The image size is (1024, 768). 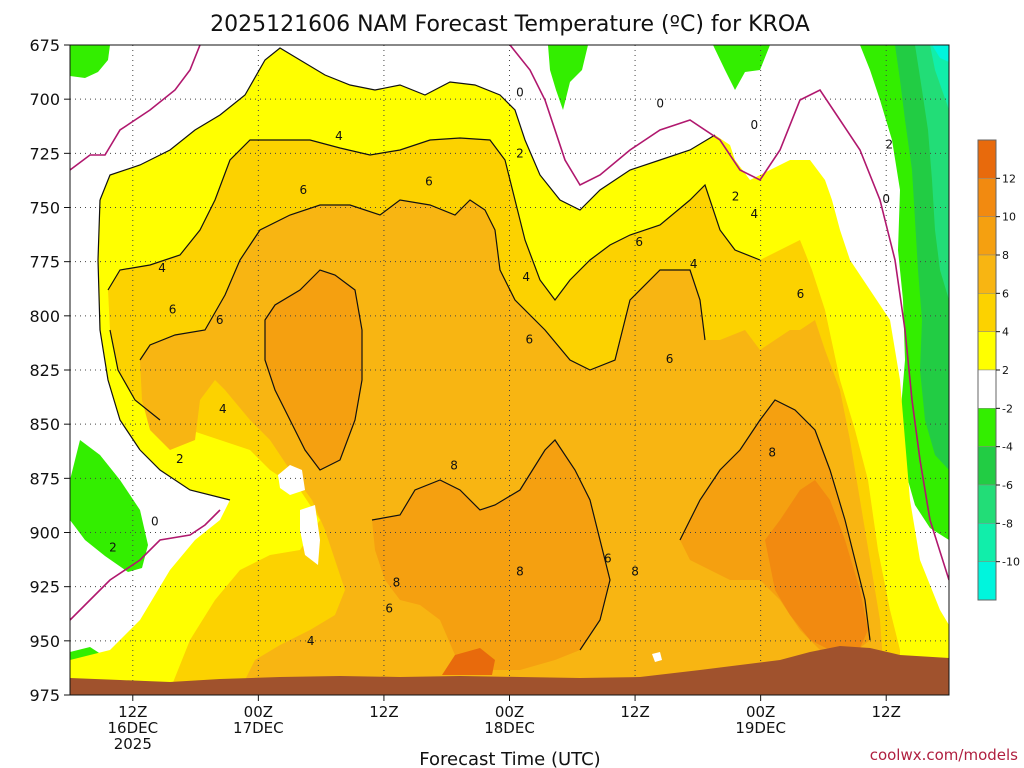 I want to click on cold-region-right-core, so click(x=939, y=77).